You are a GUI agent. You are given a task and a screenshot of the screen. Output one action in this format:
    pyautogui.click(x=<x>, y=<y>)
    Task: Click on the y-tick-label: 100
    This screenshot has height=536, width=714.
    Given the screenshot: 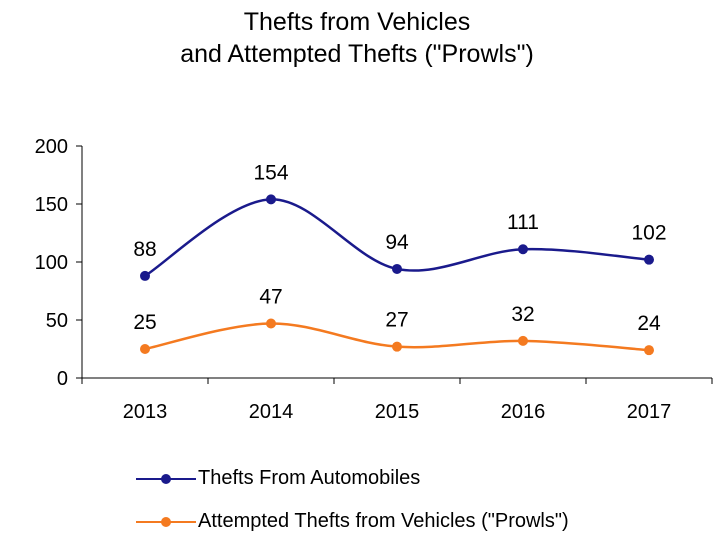 What is the action you would take?
    pyautogui.click(x=51, y=263)
    